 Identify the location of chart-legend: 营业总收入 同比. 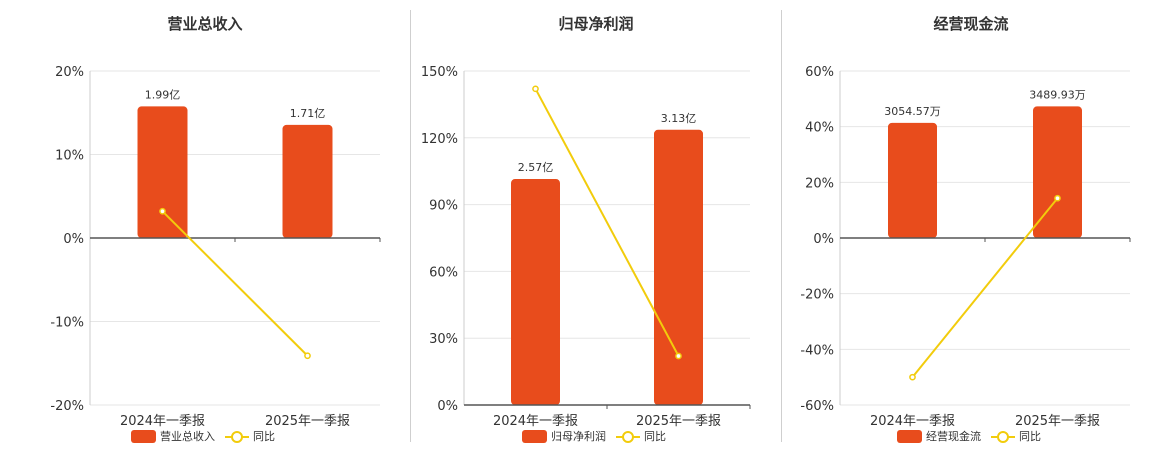
(205, 436).